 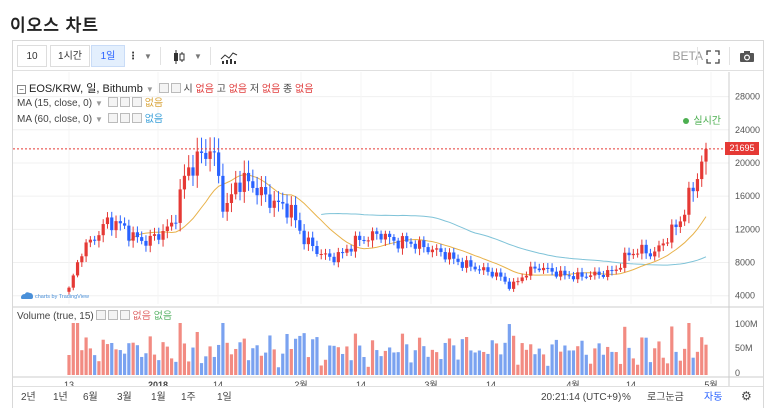 I want to click on range-button: 1주, so click(x=188, y=397).